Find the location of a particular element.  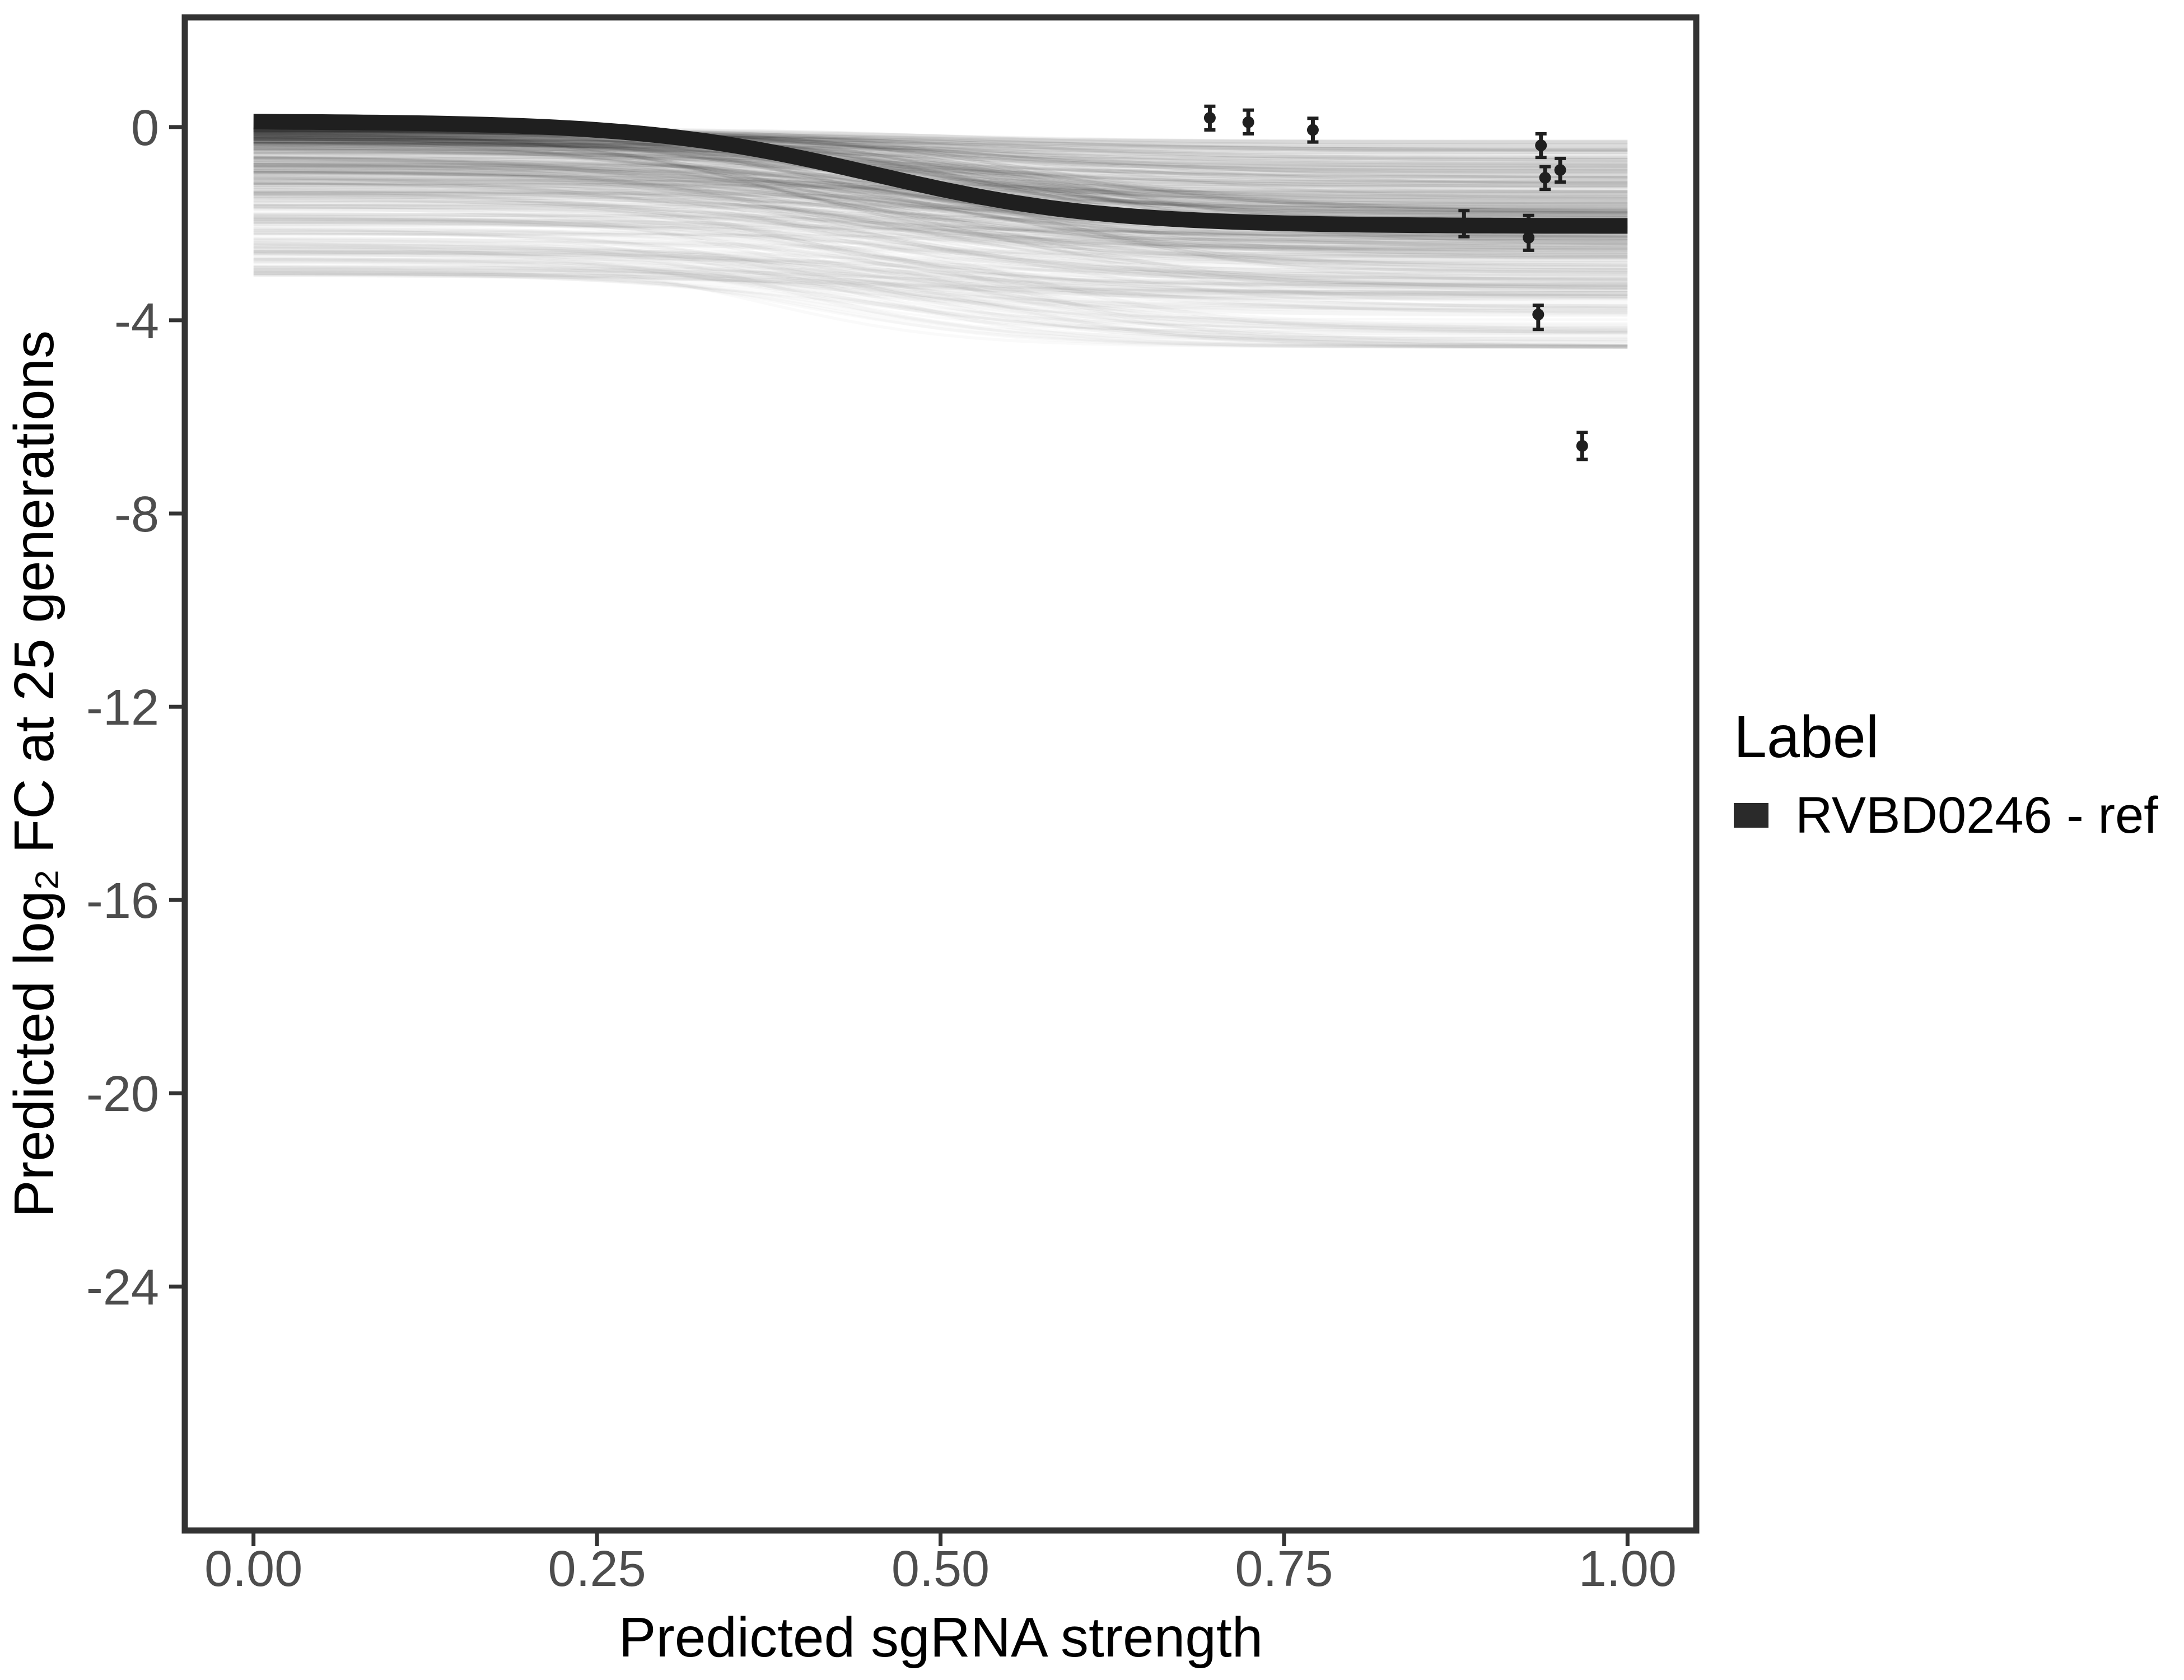

y-tick-label: -16 is located at coordinates (123, 901).